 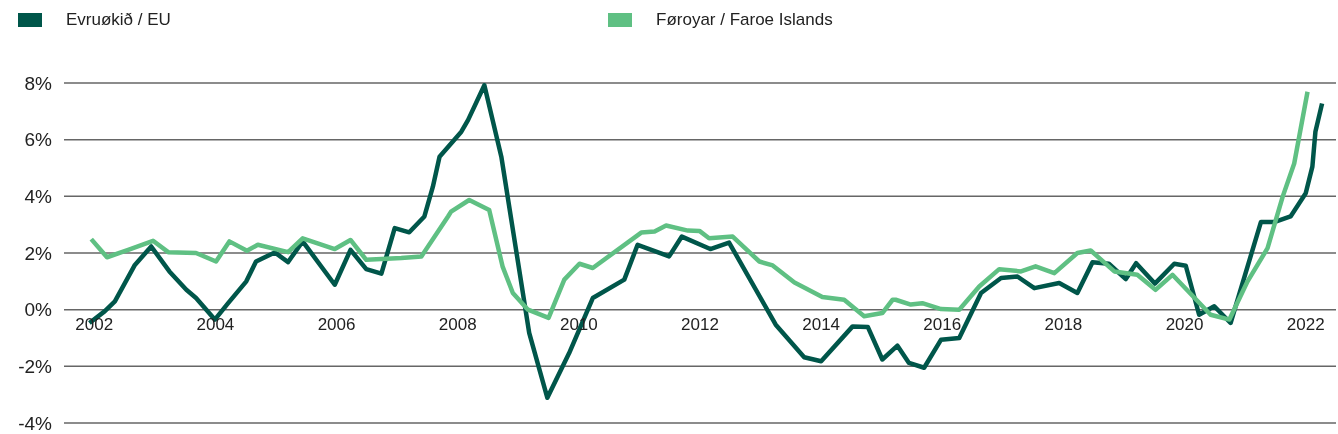 I want to click on y-tick-label: 0%, so click(x=38, y=310).